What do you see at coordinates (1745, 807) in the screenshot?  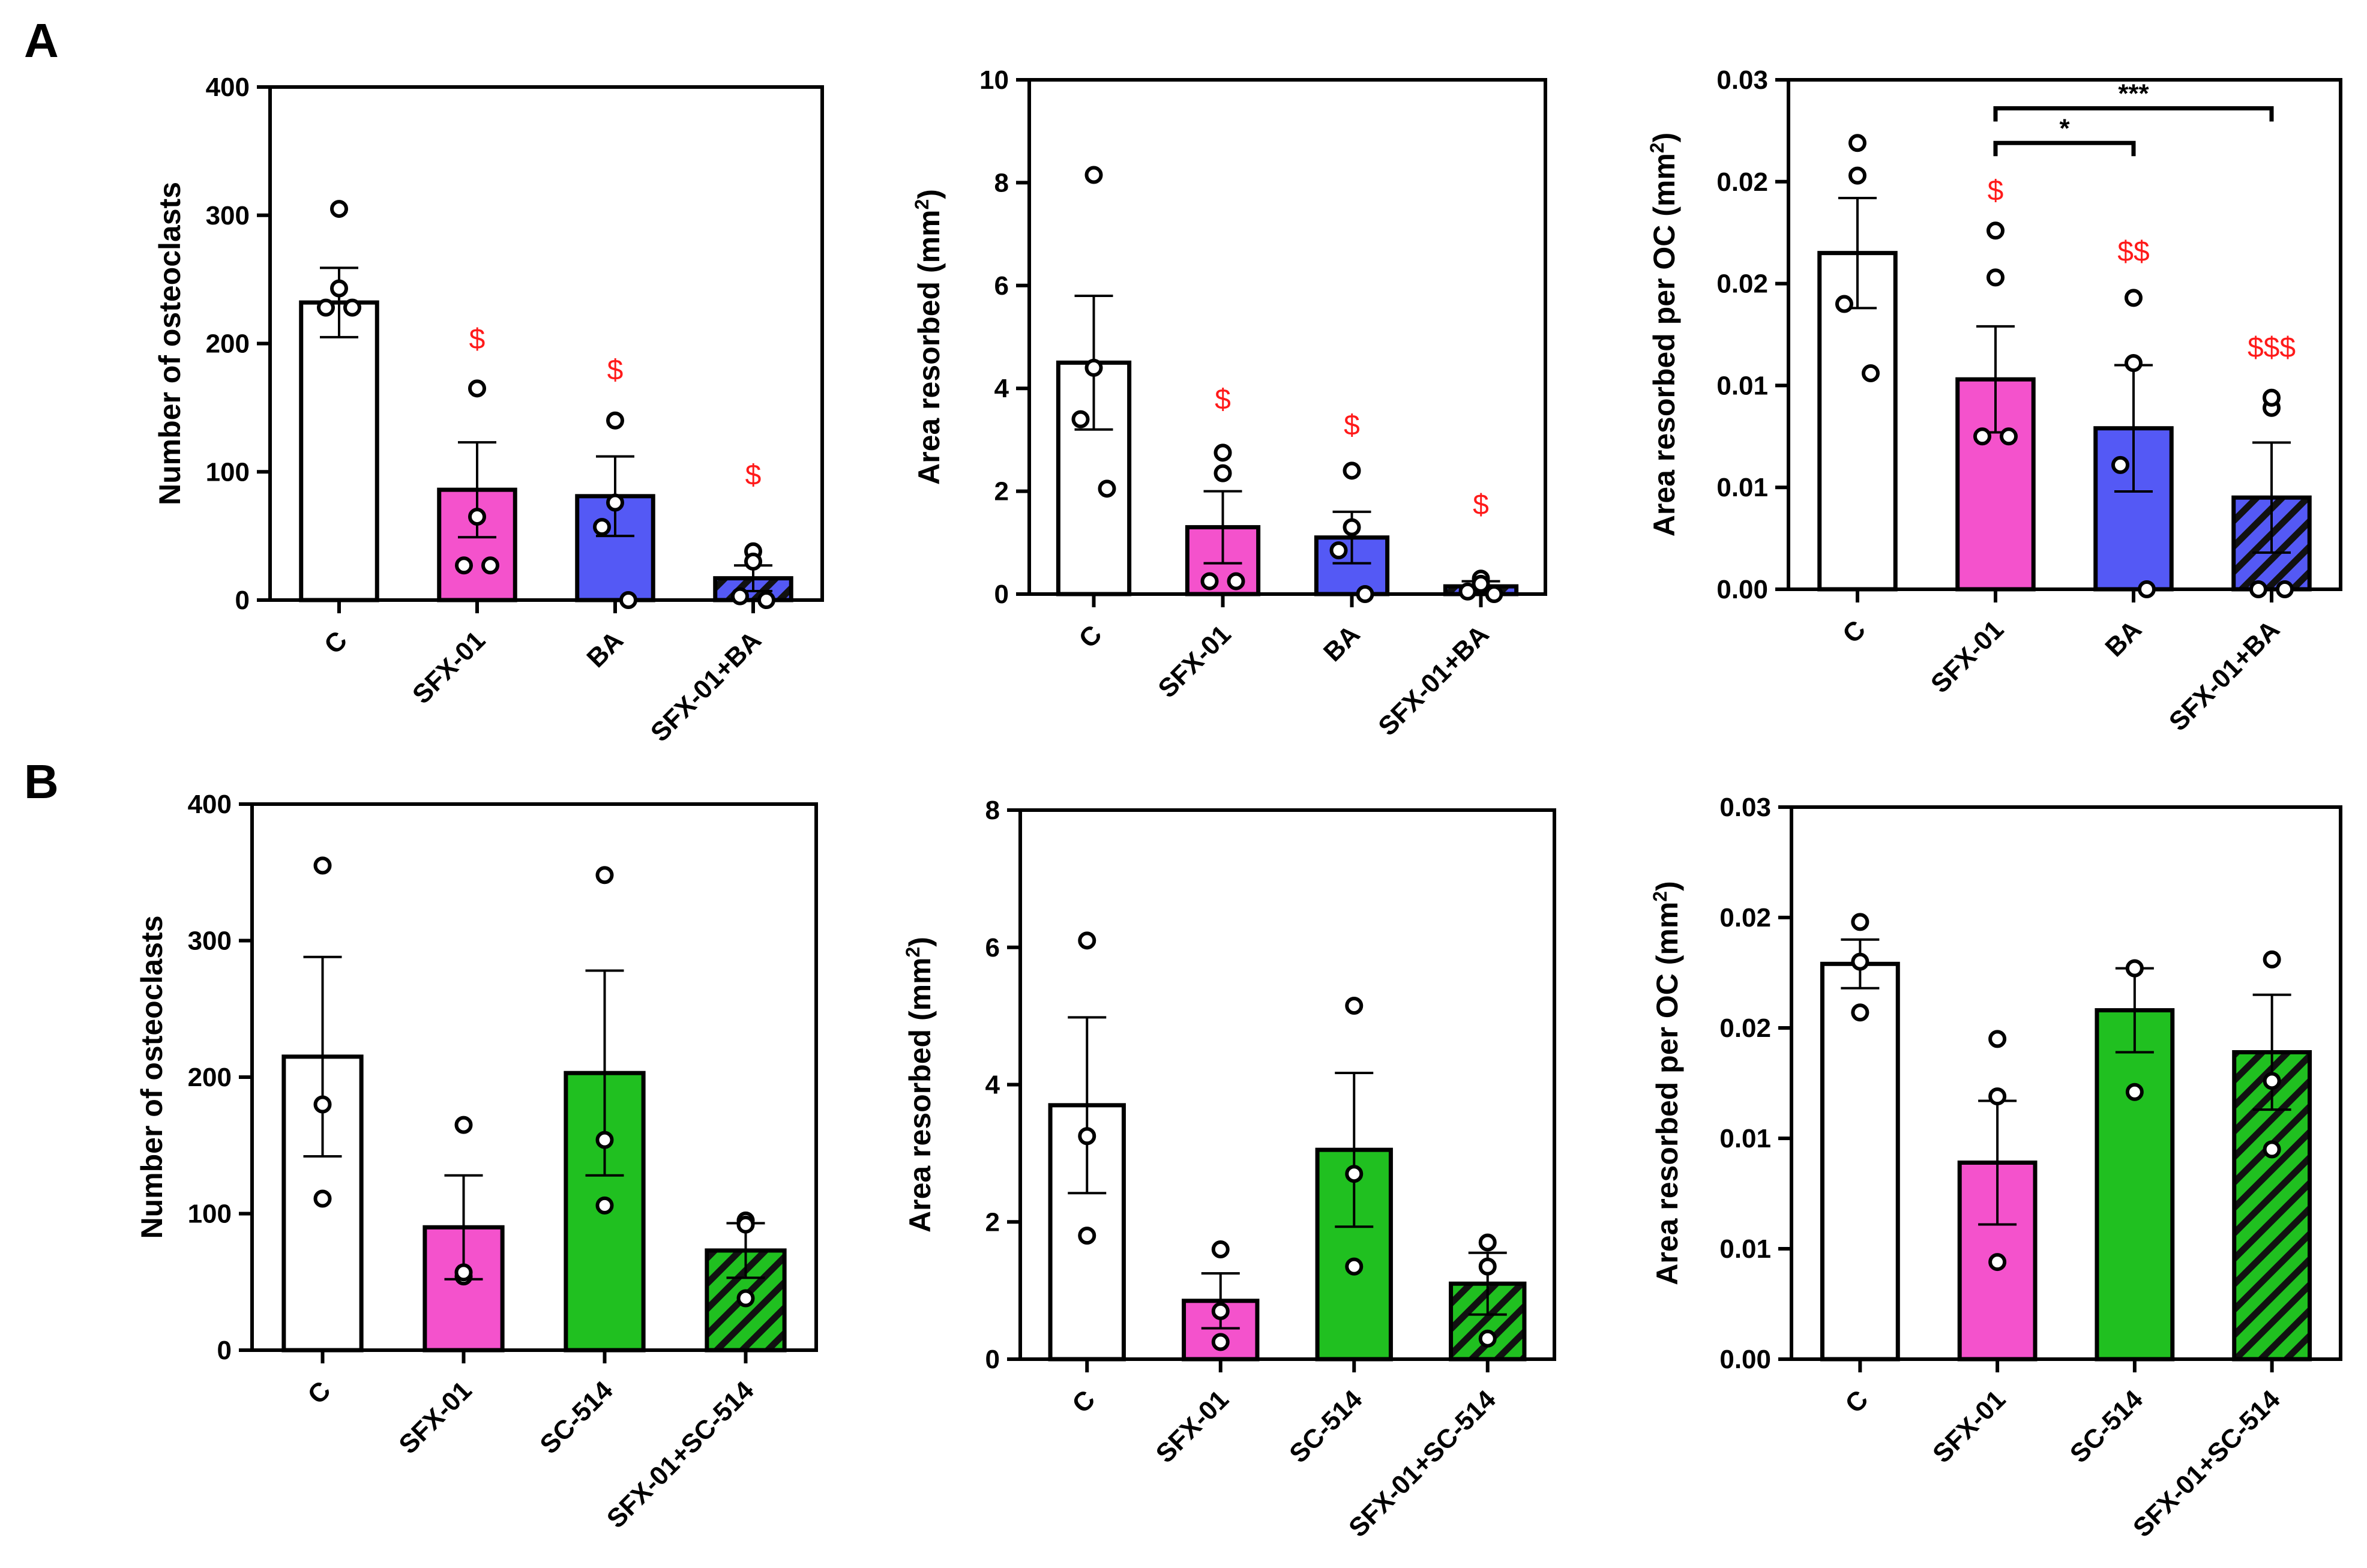 I see `y-tick-label: 0.03` at bounding box center [1745, 807].